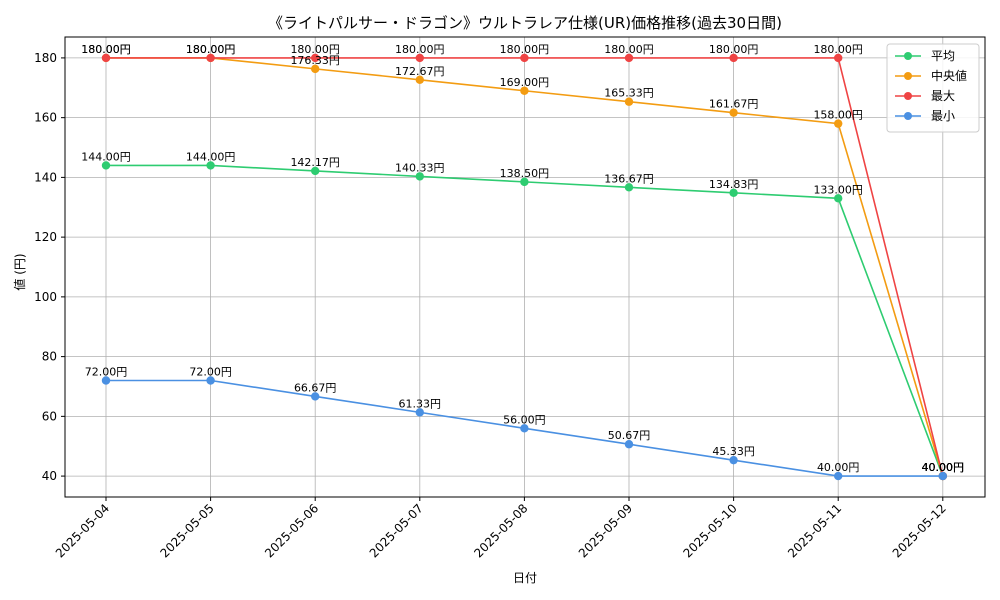 This screenshot has width=1000, height=600. I want to click on y-tick-label: 180, so click(45, 58).